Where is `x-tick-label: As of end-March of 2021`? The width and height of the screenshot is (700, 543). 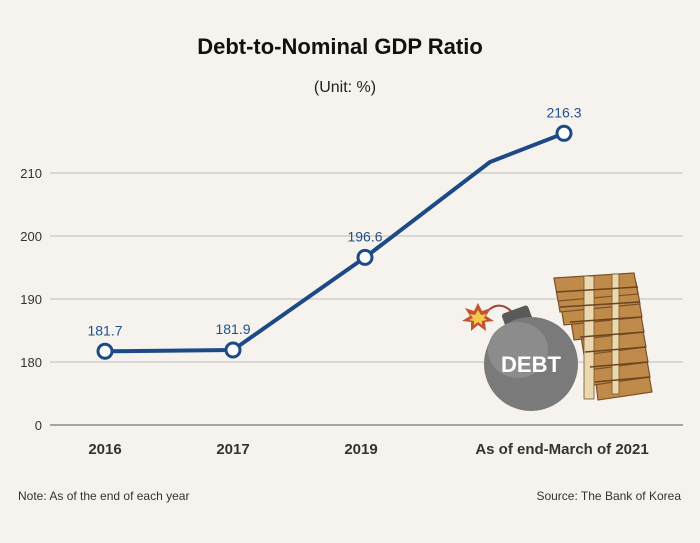 x-tick-label: As of end-March of 2021 is located at coordinates (561, 449).